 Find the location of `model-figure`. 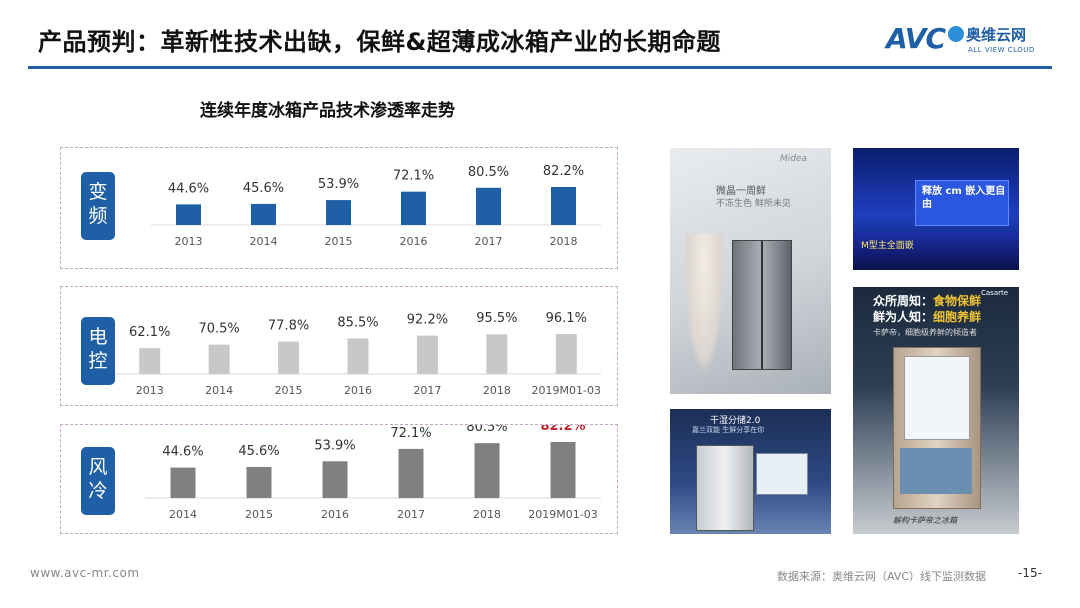

model-figure is located at coordinates (704, 304).